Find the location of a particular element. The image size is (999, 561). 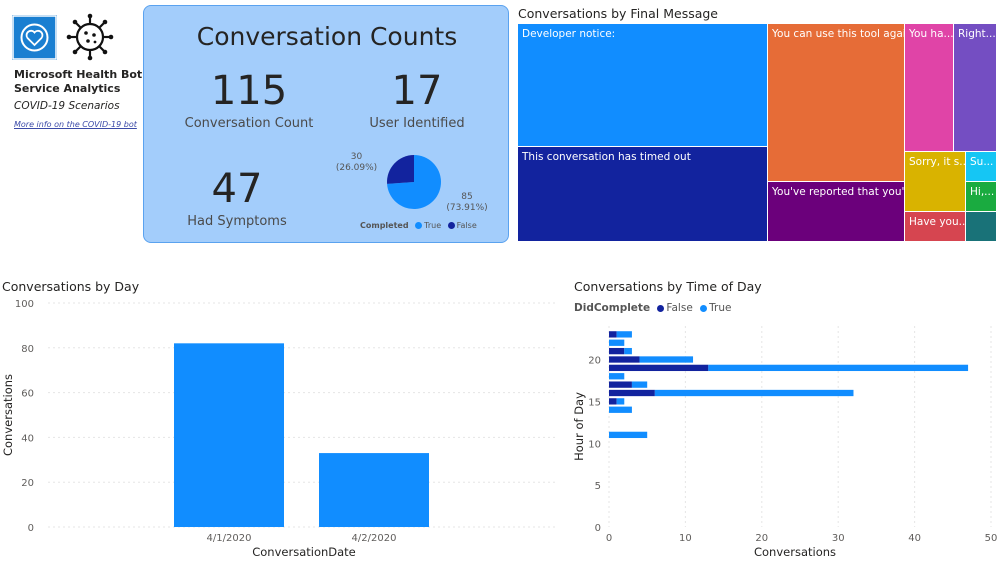

pie-legend-true: True is located at coordinates (433, 225).